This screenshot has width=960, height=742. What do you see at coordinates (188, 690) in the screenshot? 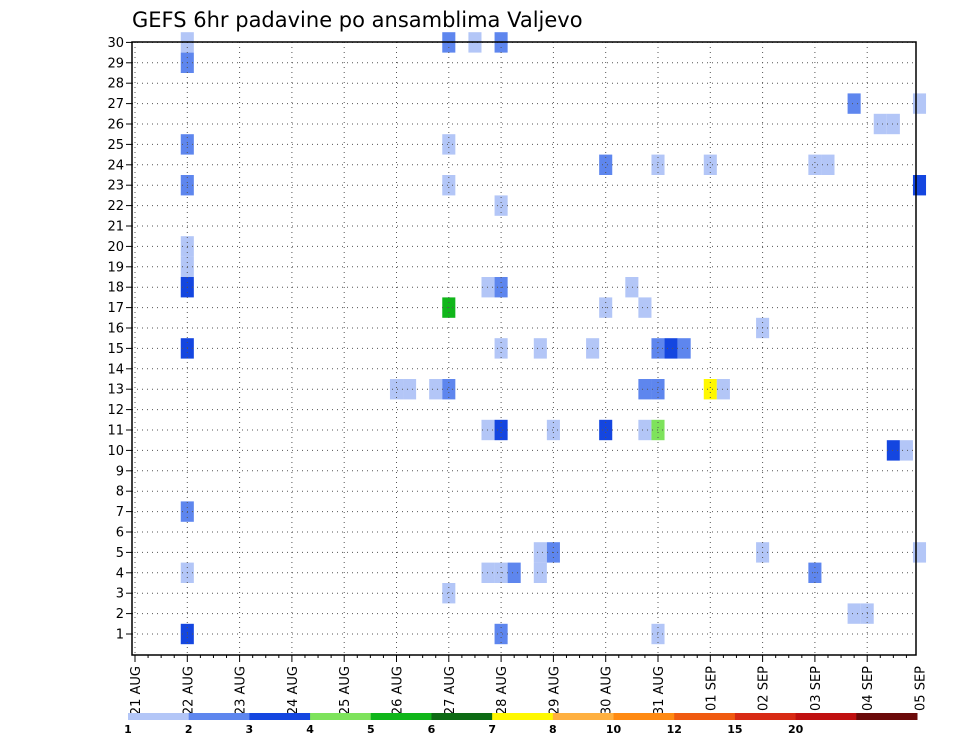
I see `x-tick-label: 22 AUG` at bounding box center [188, 690].